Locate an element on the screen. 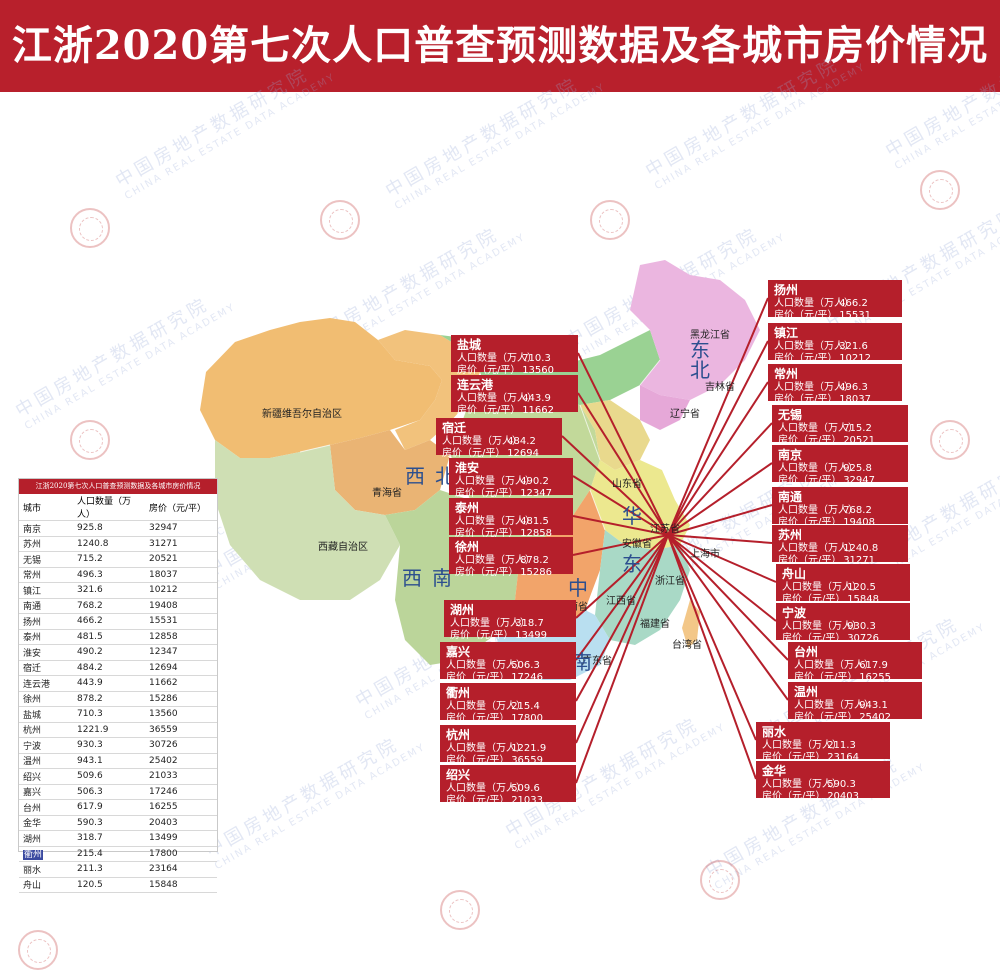 The image size is (1000, 970). table-cell-city: 南京 is located at coordinates (46, 528).